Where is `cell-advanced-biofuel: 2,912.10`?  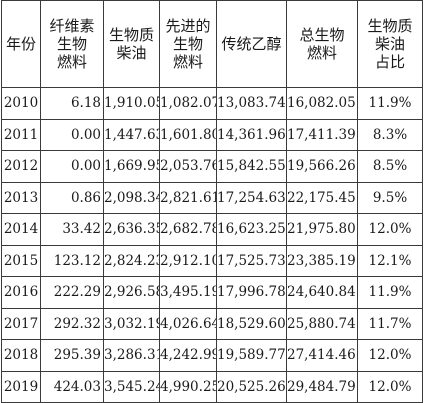
cell-advanced-biofuel: 2,912.10 is located at coordinates (188, 260).